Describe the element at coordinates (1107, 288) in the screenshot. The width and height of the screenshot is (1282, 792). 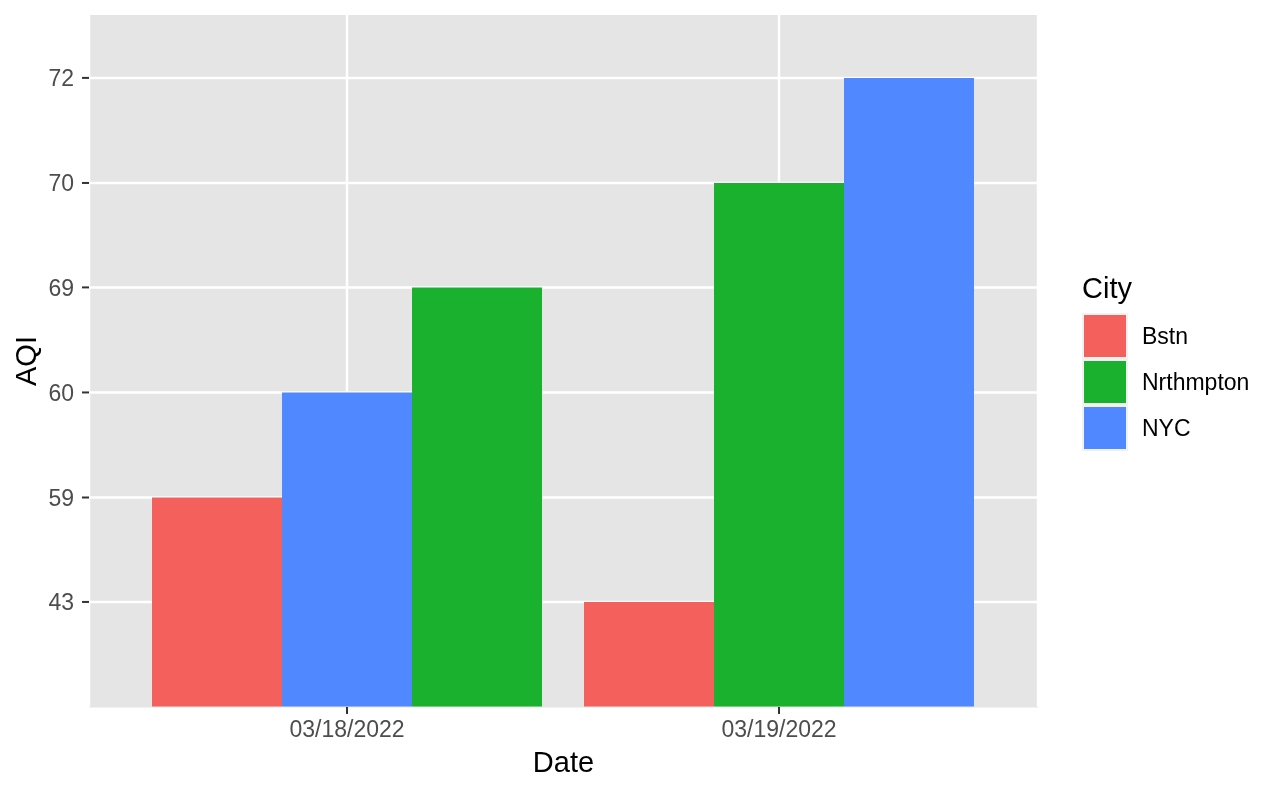
I see `legend-title: City` at that location.